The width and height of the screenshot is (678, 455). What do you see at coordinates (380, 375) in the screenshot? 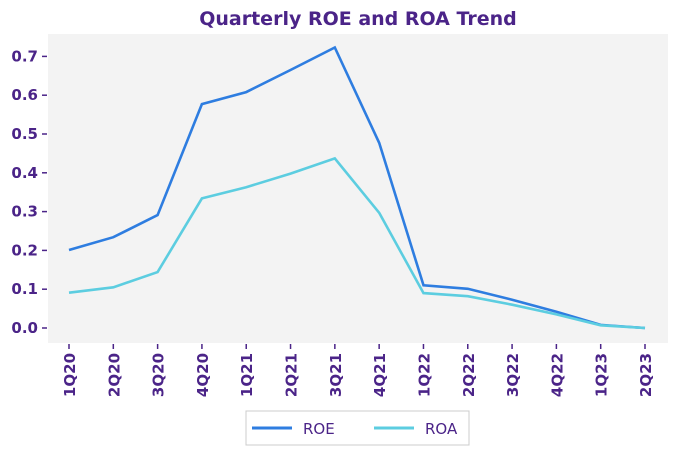
I see `x-tick-label: 4Q21` at bounding box center [380, 375].